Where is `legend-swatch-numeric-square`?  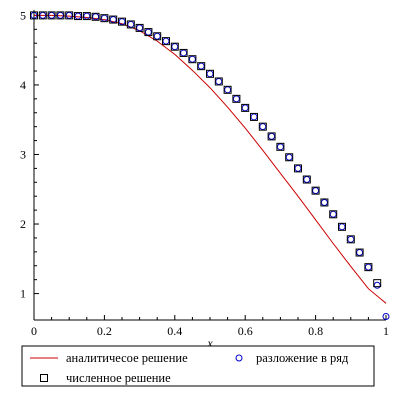
legend-swatch-numeric-square is located at coordinates (44, 378).